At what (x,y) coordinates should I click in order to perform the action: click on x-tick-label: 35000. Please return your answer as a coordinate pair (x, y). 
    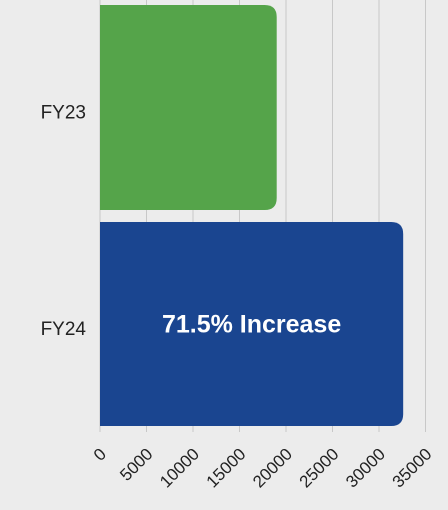
    Looking at the image, I should click on (412, 468).